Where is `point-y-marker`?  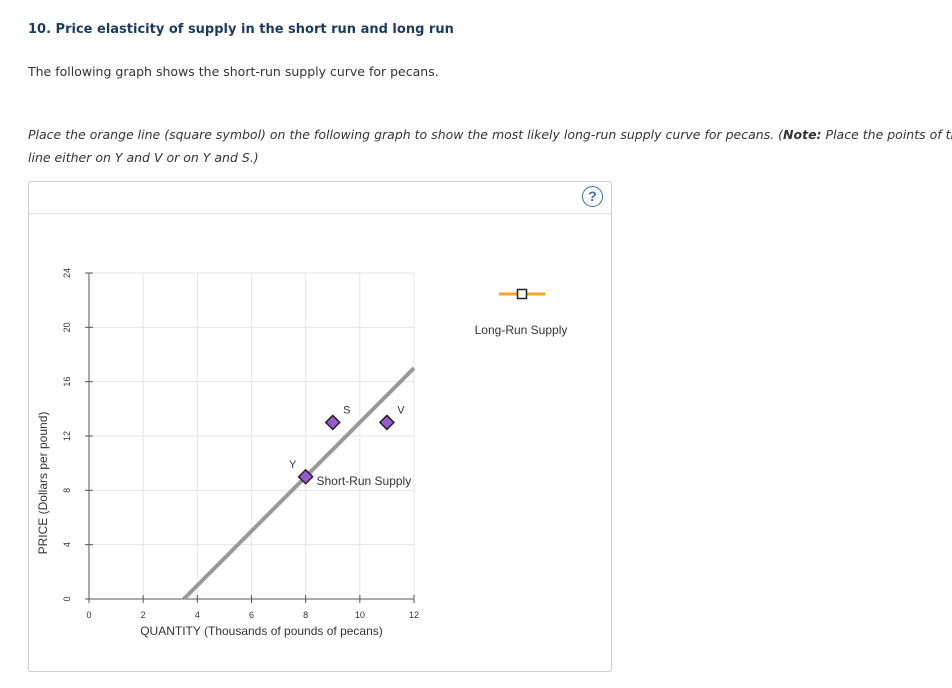
point-y-marker is located at coordinates (305, 476).